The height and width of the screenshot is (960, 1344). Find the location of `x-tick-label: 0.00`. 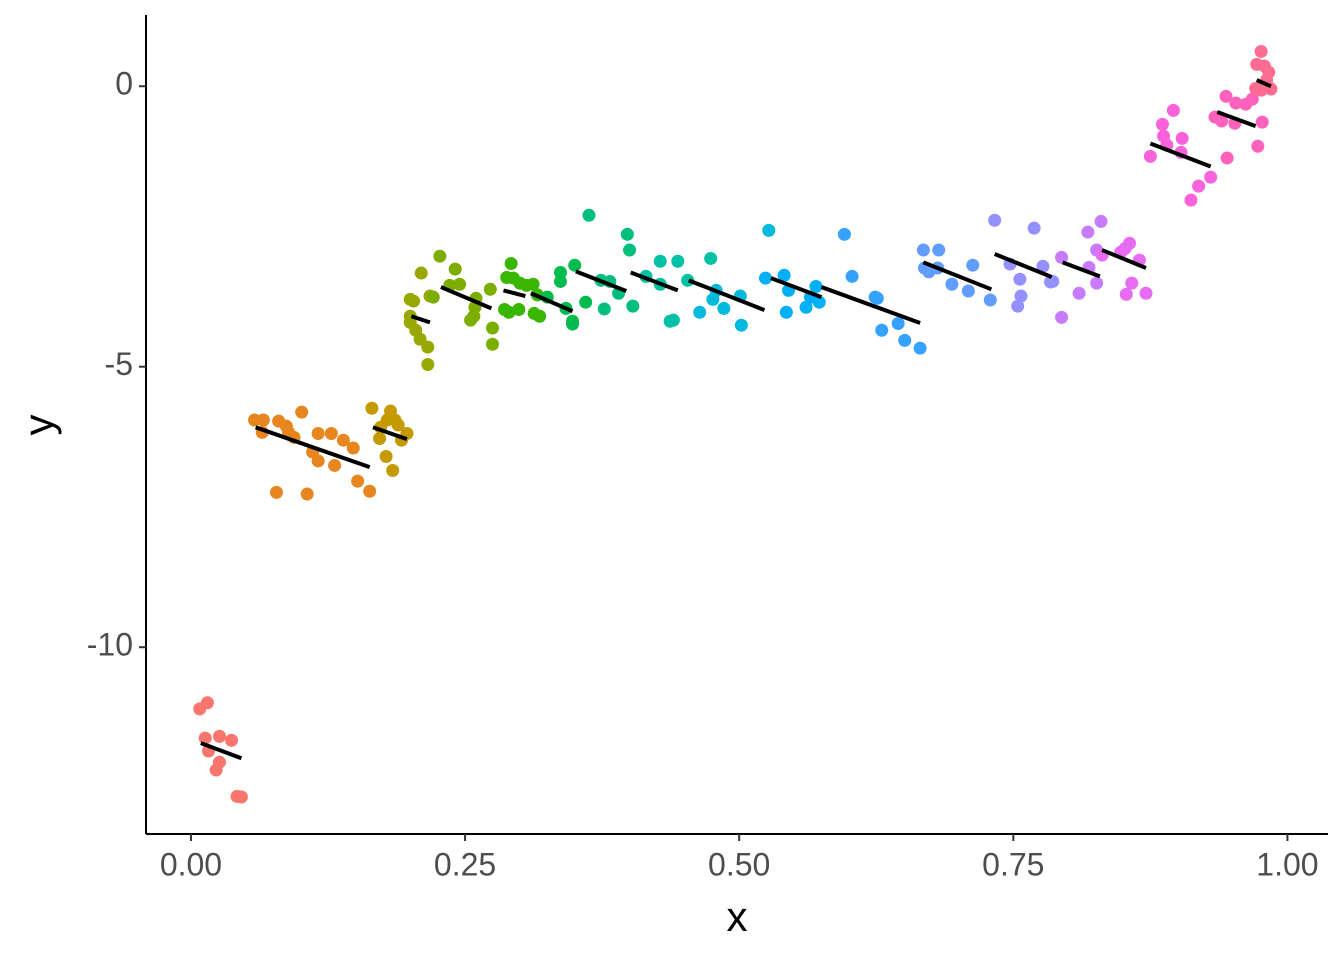

x-tick-label: 0.00 is located at coordinates (191, 864).